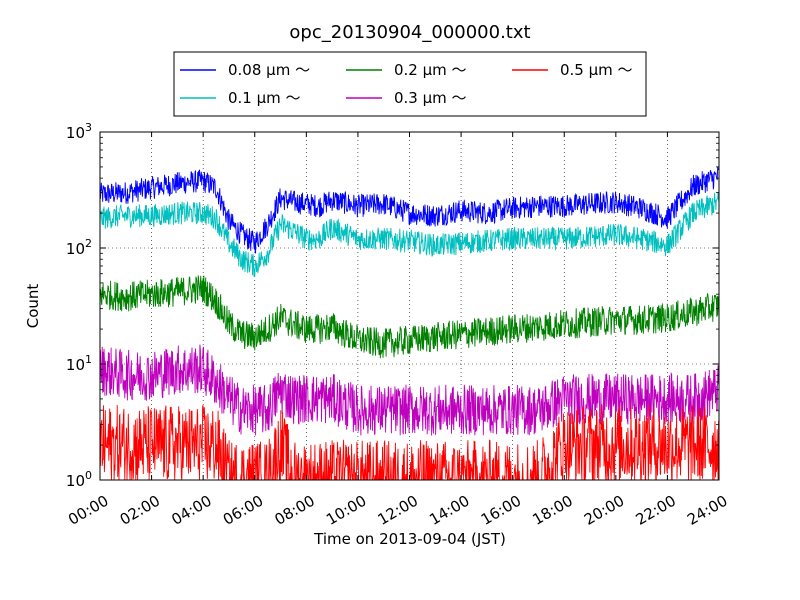  Describe the element at coordinates (33, 306) in the screenshot. I see `y-axis-label: Count` at that location.